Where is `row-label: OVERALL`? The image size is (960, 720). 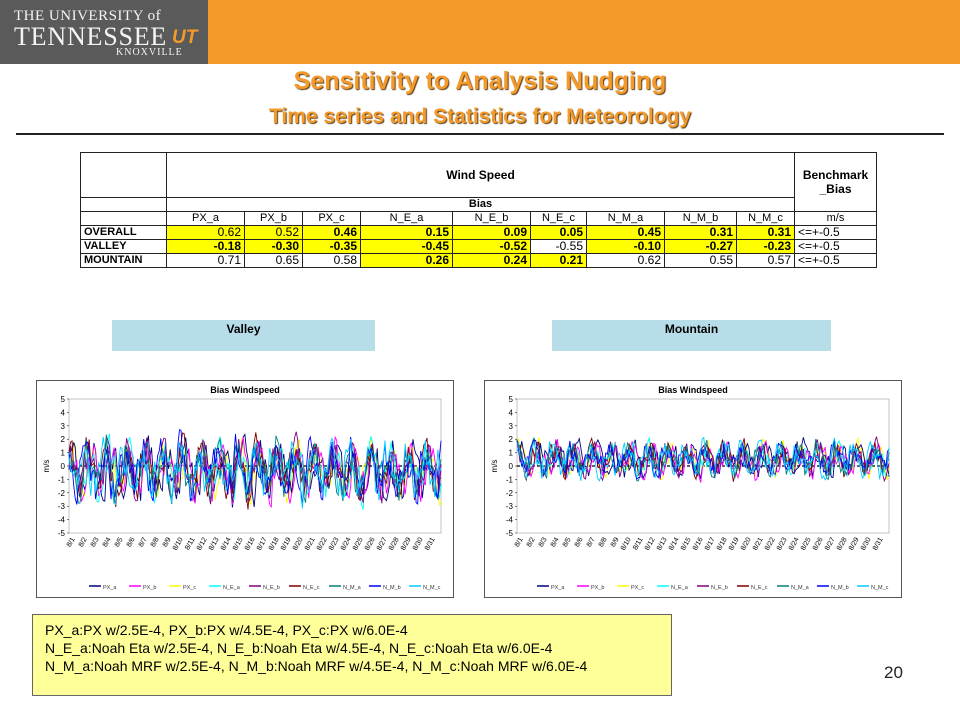
row-label: OVERALL is located at coordinates (123, 232).